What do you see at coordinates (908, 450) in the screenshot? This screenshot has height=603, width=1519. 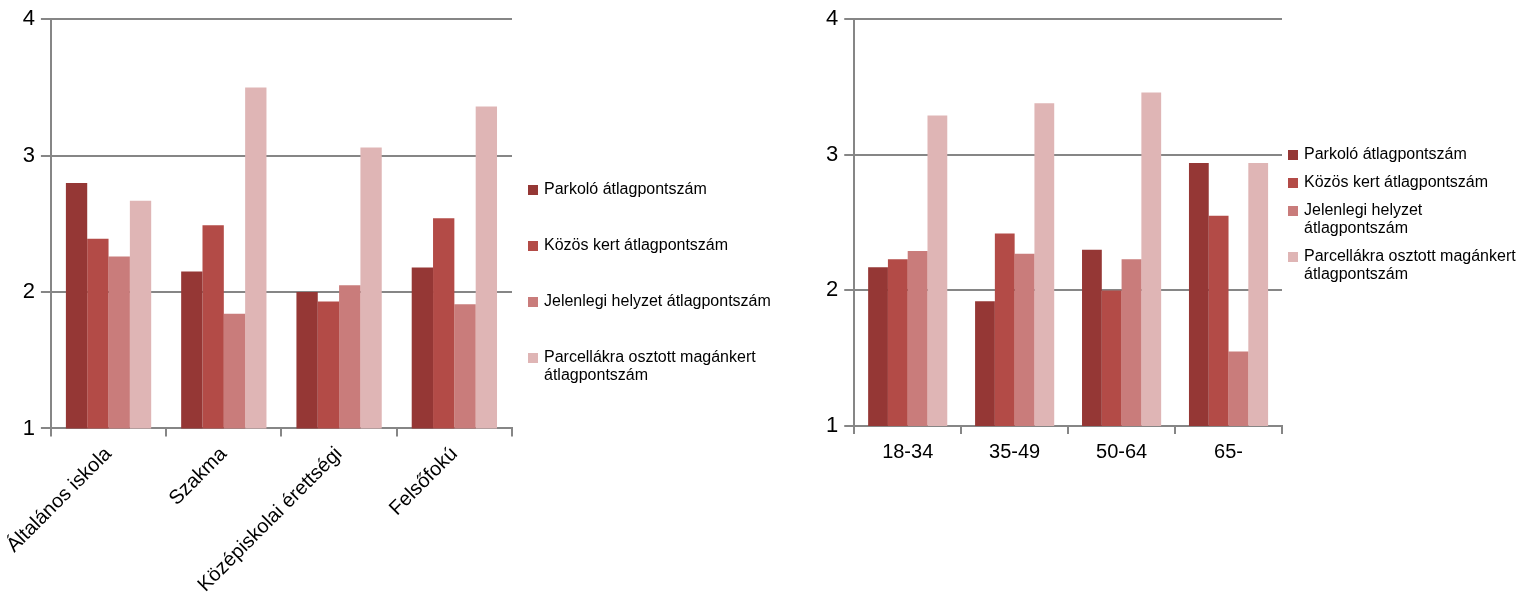 I see `x-tick-label: 18-34` at bounding box center [908, 450].